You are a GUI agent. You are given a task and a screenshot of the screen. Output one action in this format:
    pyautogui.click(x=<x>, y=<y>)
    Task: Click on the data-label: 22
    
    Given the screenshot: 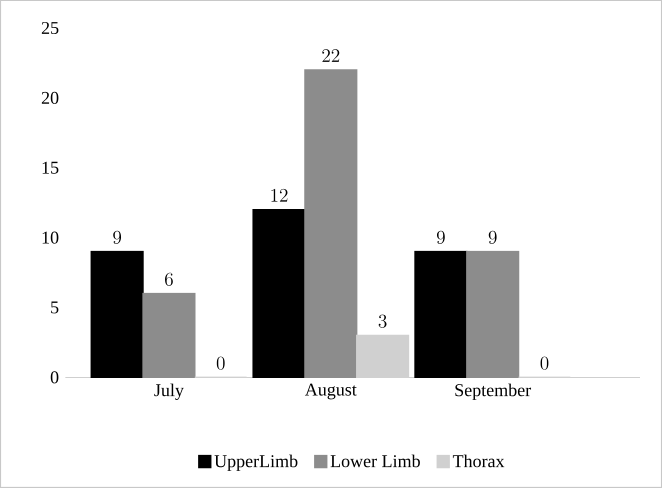 What is the action you would take?
    pyautogui.click(x=331, y=55)
    